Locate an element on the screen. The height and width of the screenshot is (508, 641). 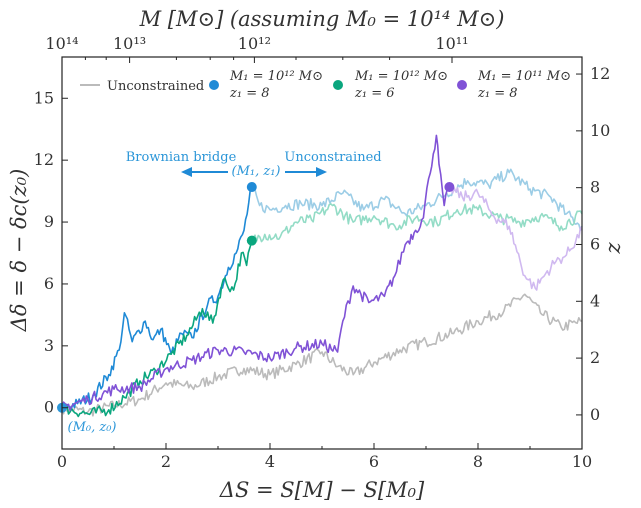
x-tick-label-1: 2 is located at coordinates (166, 461).